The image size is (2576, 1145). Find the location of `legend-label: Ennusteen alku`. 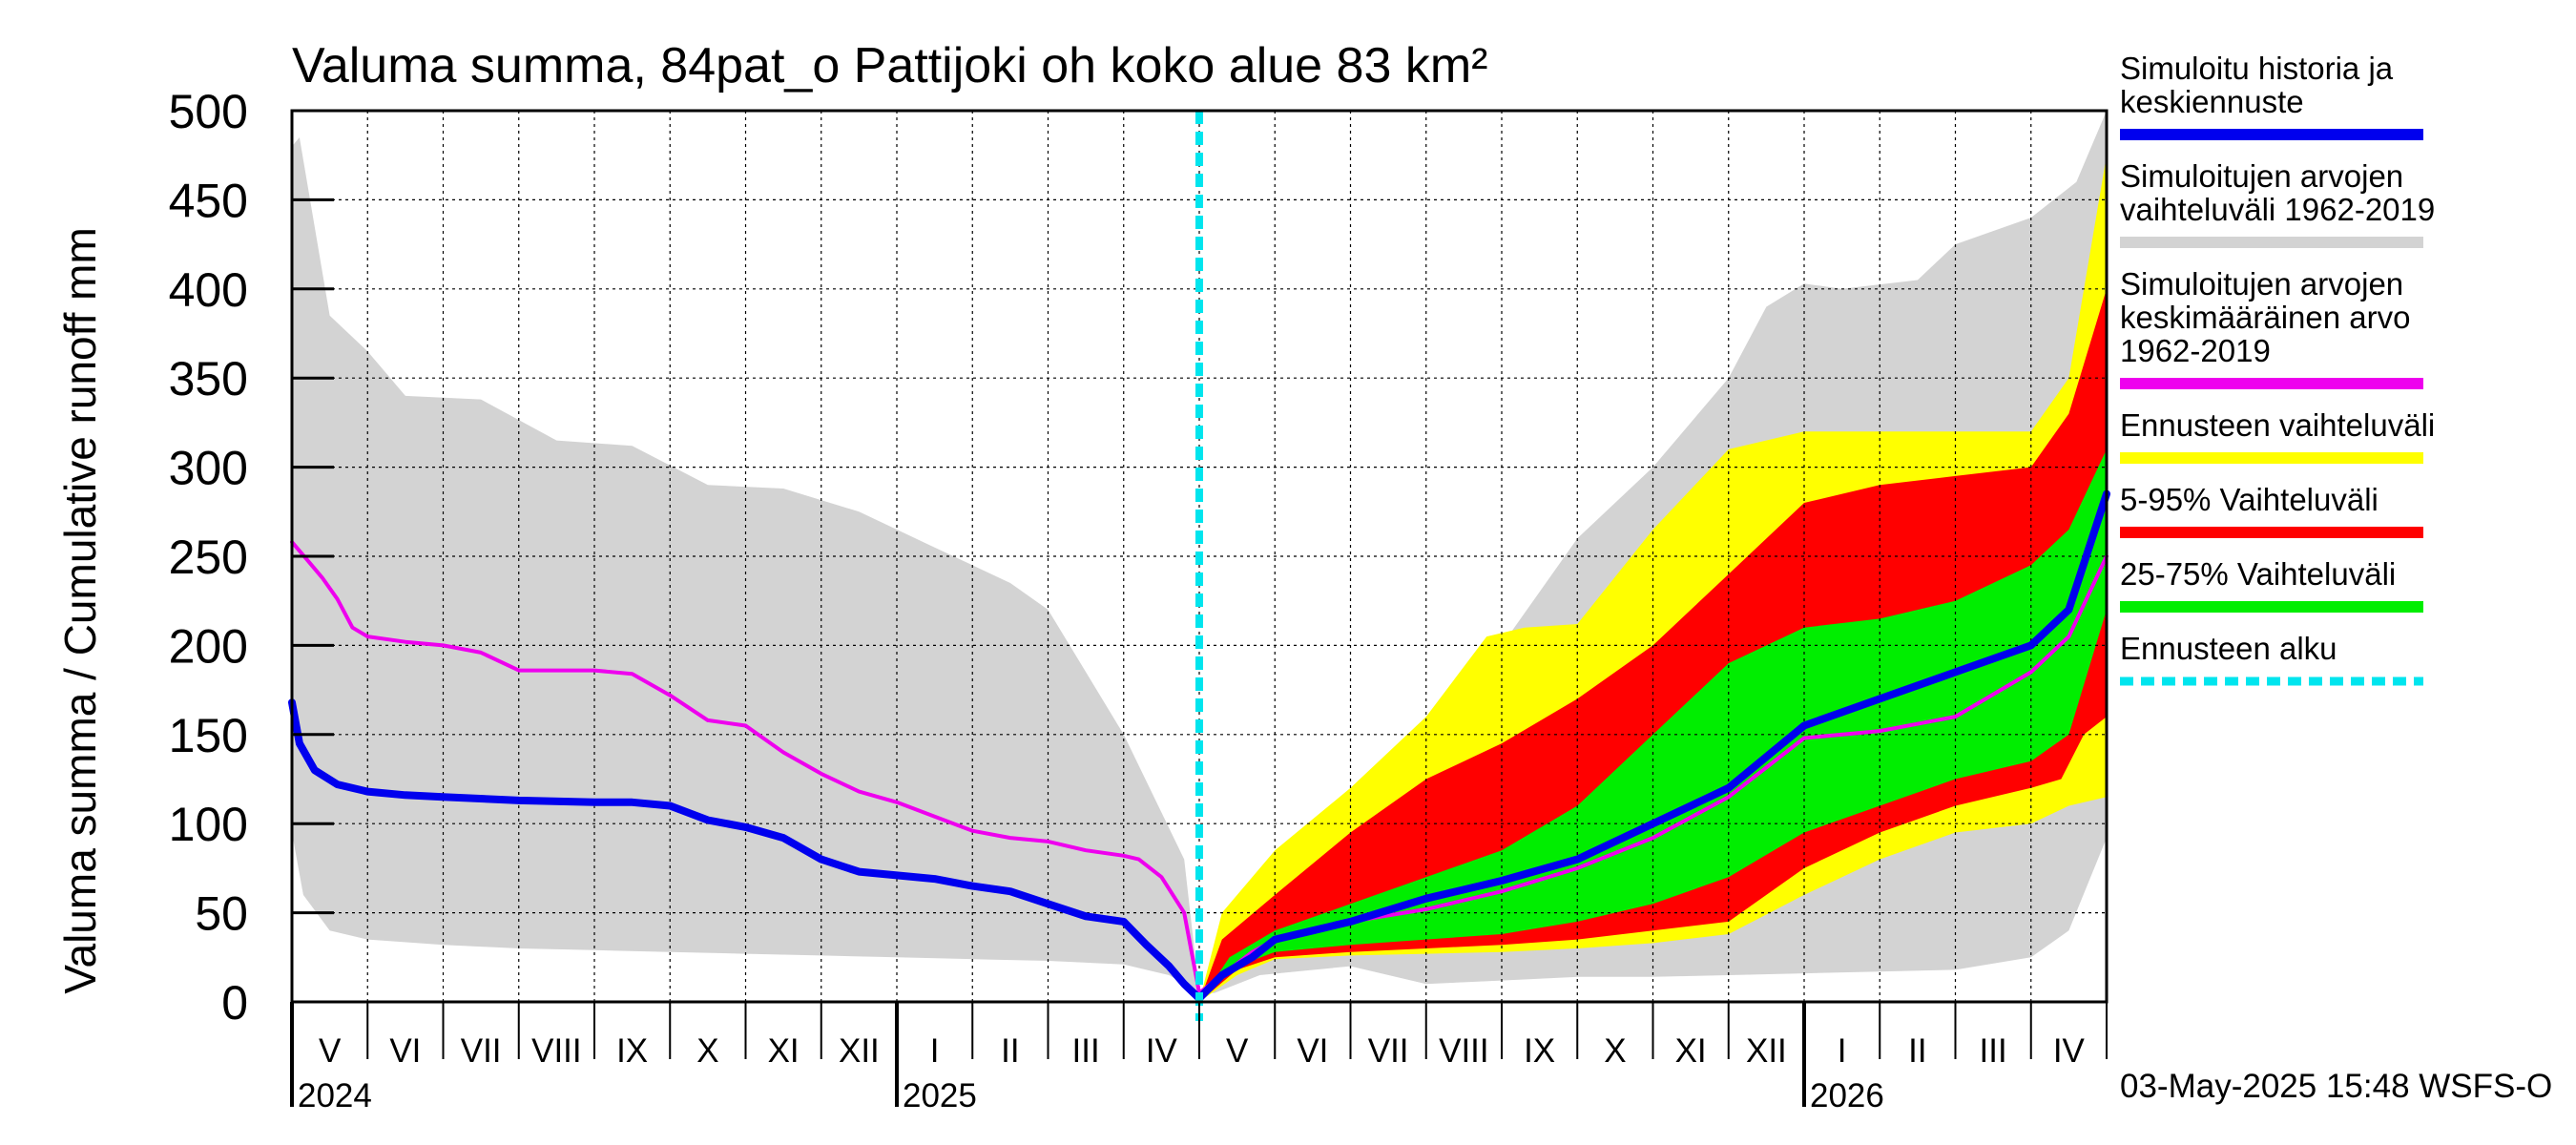

legend-label: Ennusteen alku is located at coordinates (2228, 648).